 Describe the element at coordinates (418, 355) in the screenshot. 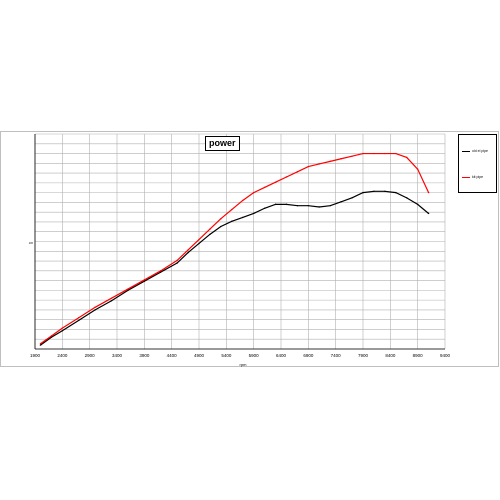

I see `x-tick-label: 8900` at that location.